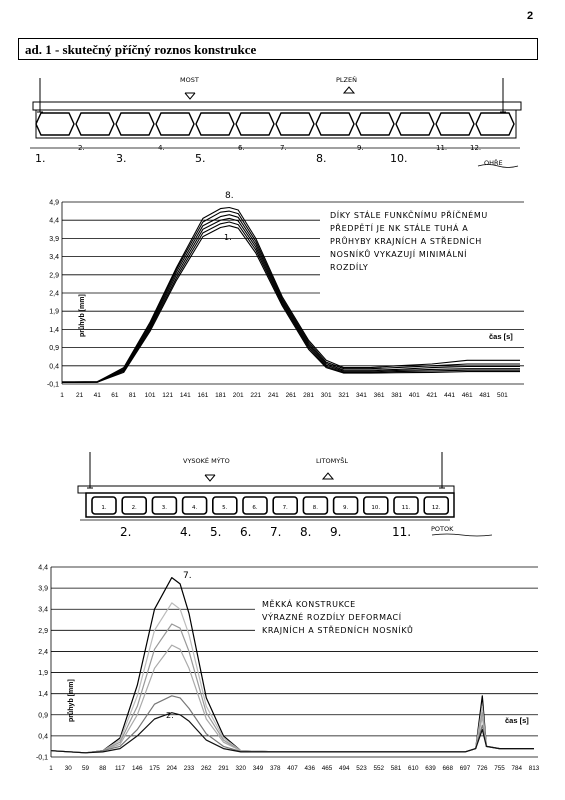 The height and width of the screenshot is (800, 565). I want to click on bridge1-river: OHŘE, so click(493, 162).